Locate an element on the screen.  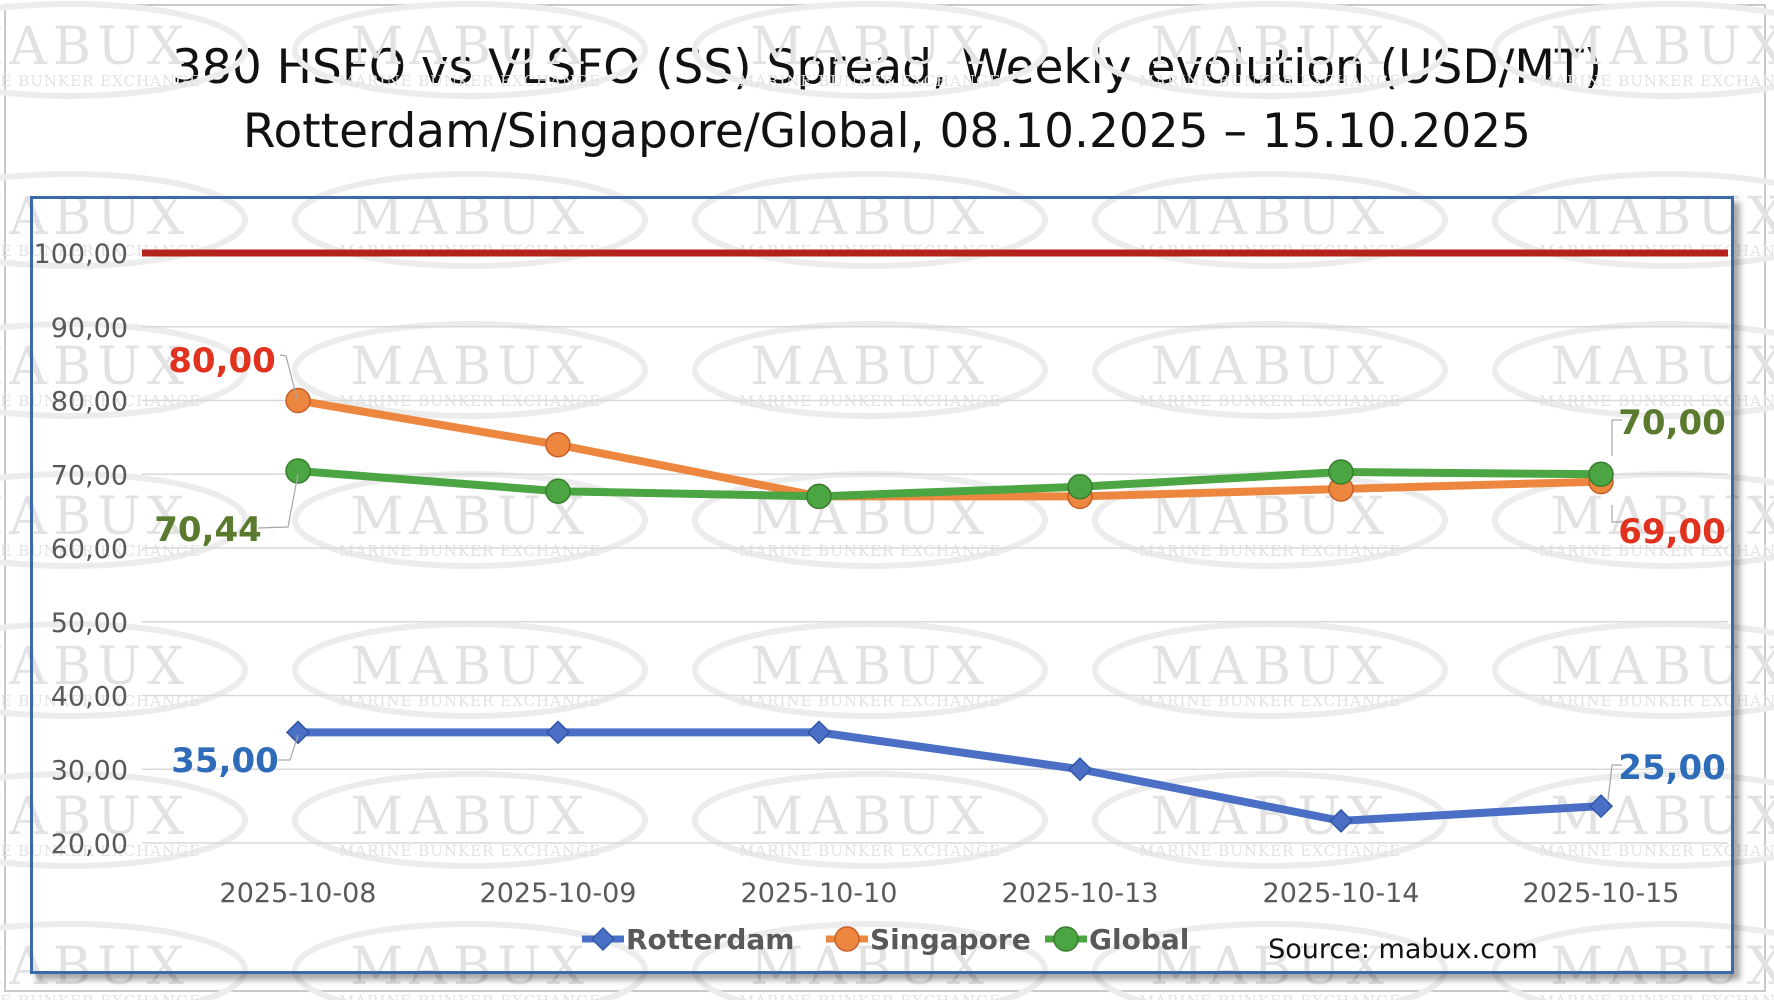
y-tick-label: 70,00 is located at coordinates (89, 475).